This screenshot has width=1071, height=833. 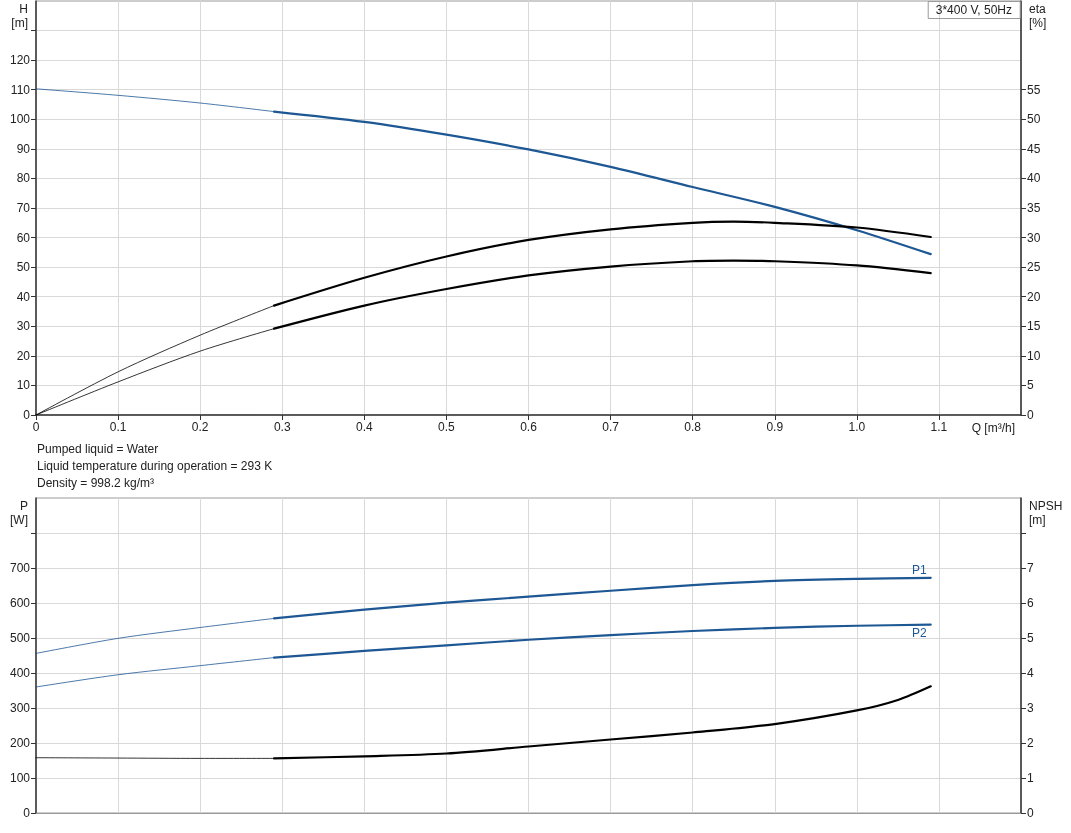 I want to click on y2-tick-label: 6, so click(x=1030, y=603).